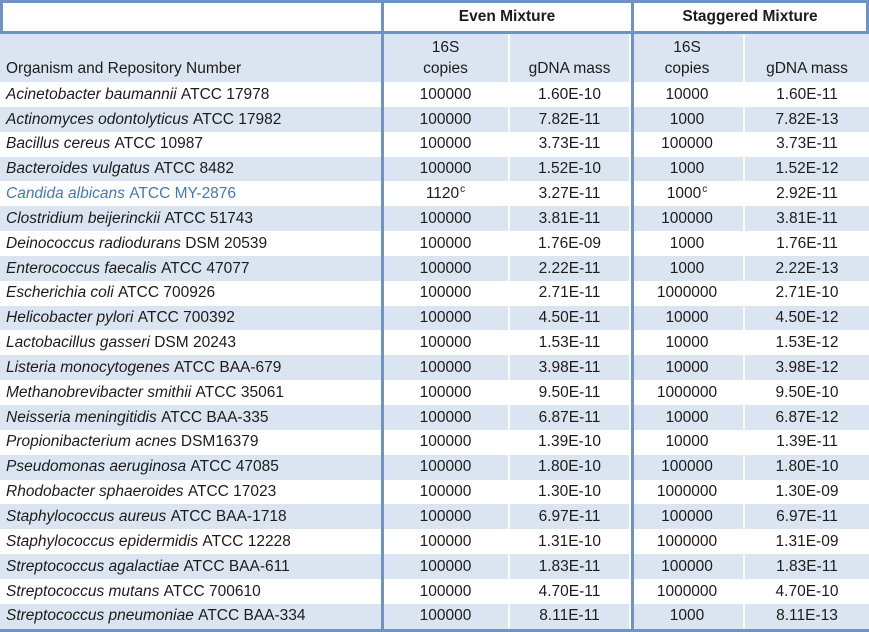 Image resolution: width=869 pixels, height=632 pixels. Describe the element at coordinates (191, 243) in the screenshot. I see `organism-cell: Deinococcus radiodurans DSM 20539` at that location.